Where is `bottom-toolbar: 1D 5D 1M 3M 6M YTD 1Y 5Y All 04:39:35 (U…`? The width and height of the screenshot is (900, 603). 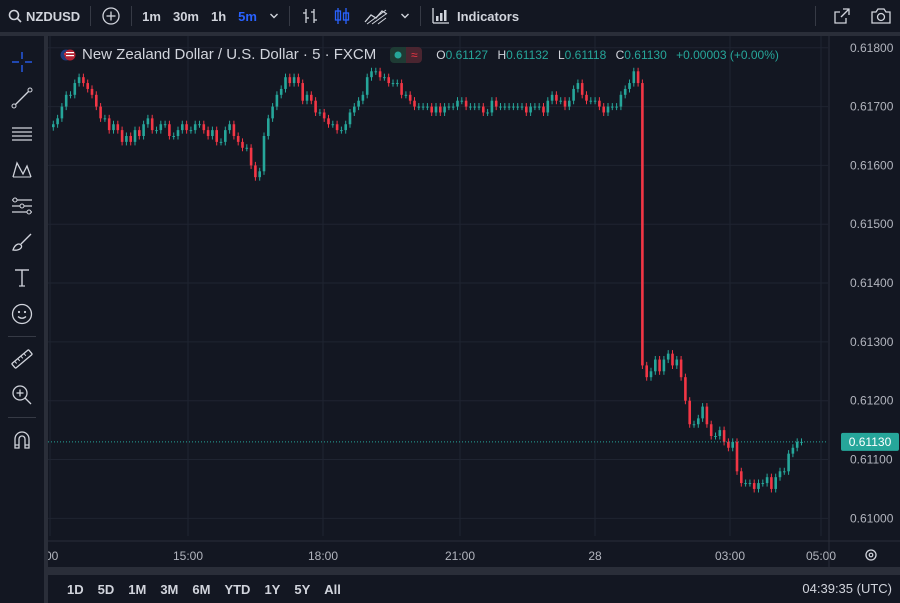 bottom-toolbar: 1D 5D 1M 3M 6M YTD 1Y 5Y All 04:39:35 (U… is located at coordinates (474, 589).